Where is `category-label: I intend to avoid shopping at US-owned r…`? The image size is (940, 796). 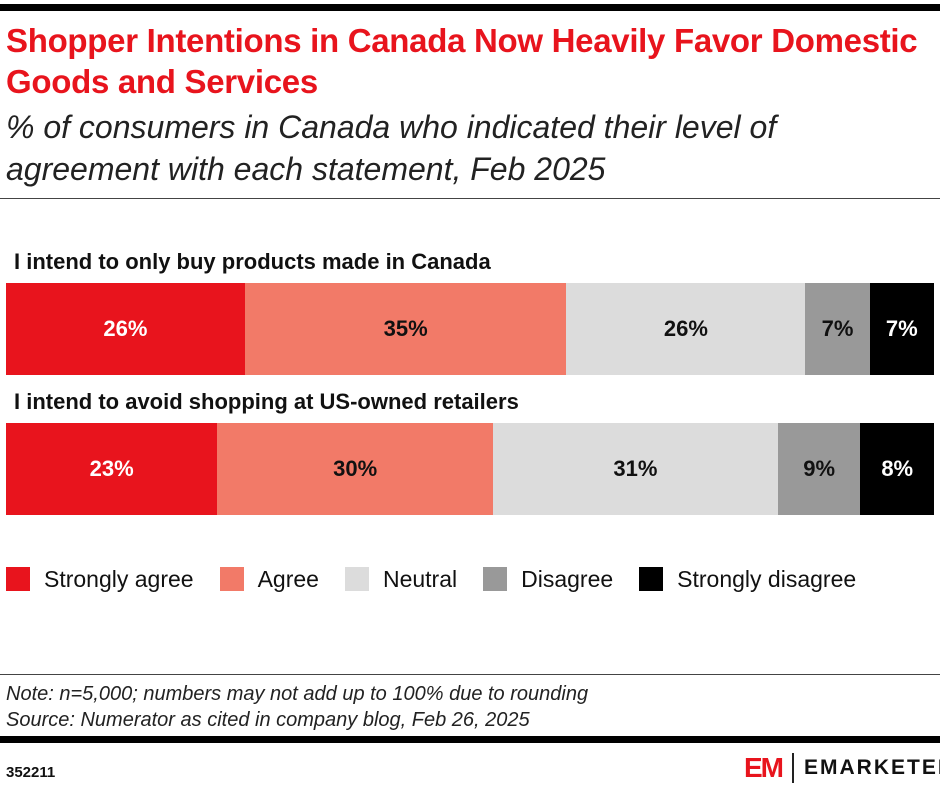
category-label: I intend to avoid shopping at US-owned r… is located at coordinates (266, 401).